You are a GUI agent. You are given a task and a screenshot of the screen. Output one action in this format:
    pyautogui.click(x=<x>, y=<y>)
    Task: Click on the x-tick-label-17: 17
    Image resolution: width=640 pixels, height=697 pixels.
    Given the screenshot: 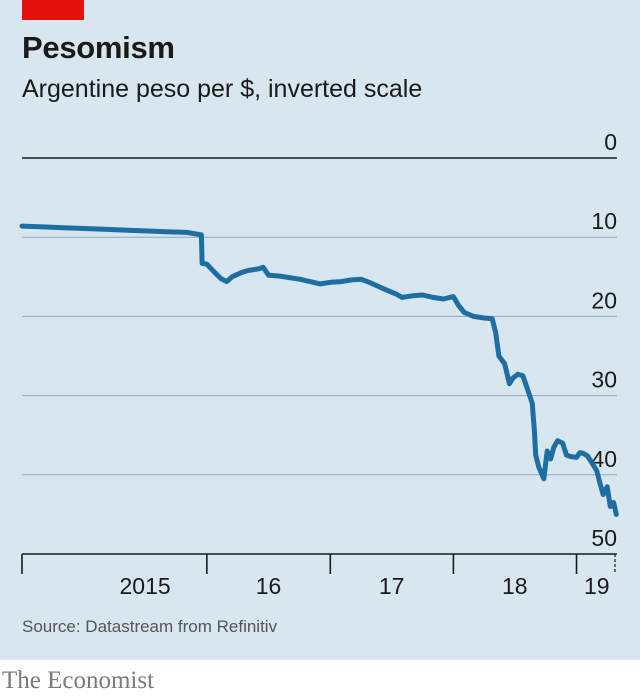 What is the action you would take?
    pyautogui.click(x=392, y=586)
    